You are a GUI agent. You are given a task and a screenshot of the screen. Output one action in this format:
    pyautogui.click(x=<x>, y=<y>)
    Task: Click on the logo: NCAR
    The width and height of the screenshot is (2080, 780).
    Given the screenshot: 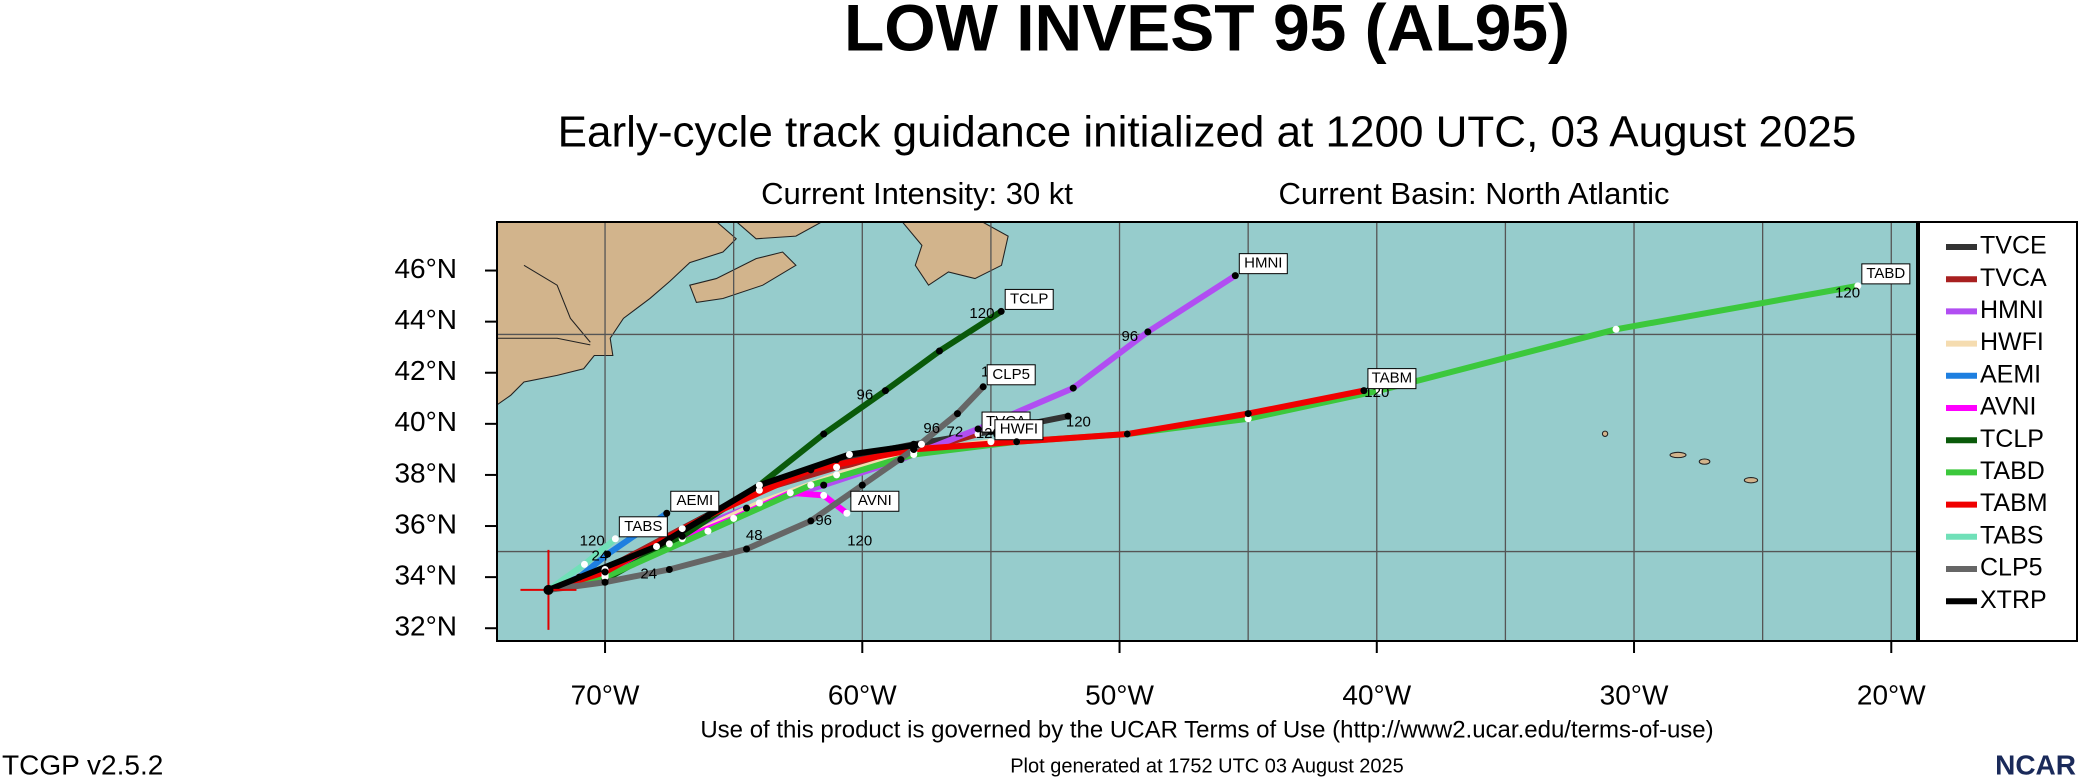 What is the action you would take?
    pyautogui.click(x=2035, y=764)
    